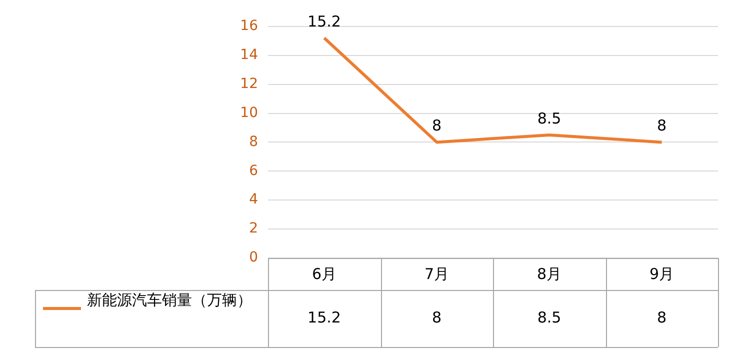 This screenshot has height=361, width=744. What do you see at coordinates (249, 84) in the screenshot?
I see `y-tick-label: 12` at bounding box center [249, 84].